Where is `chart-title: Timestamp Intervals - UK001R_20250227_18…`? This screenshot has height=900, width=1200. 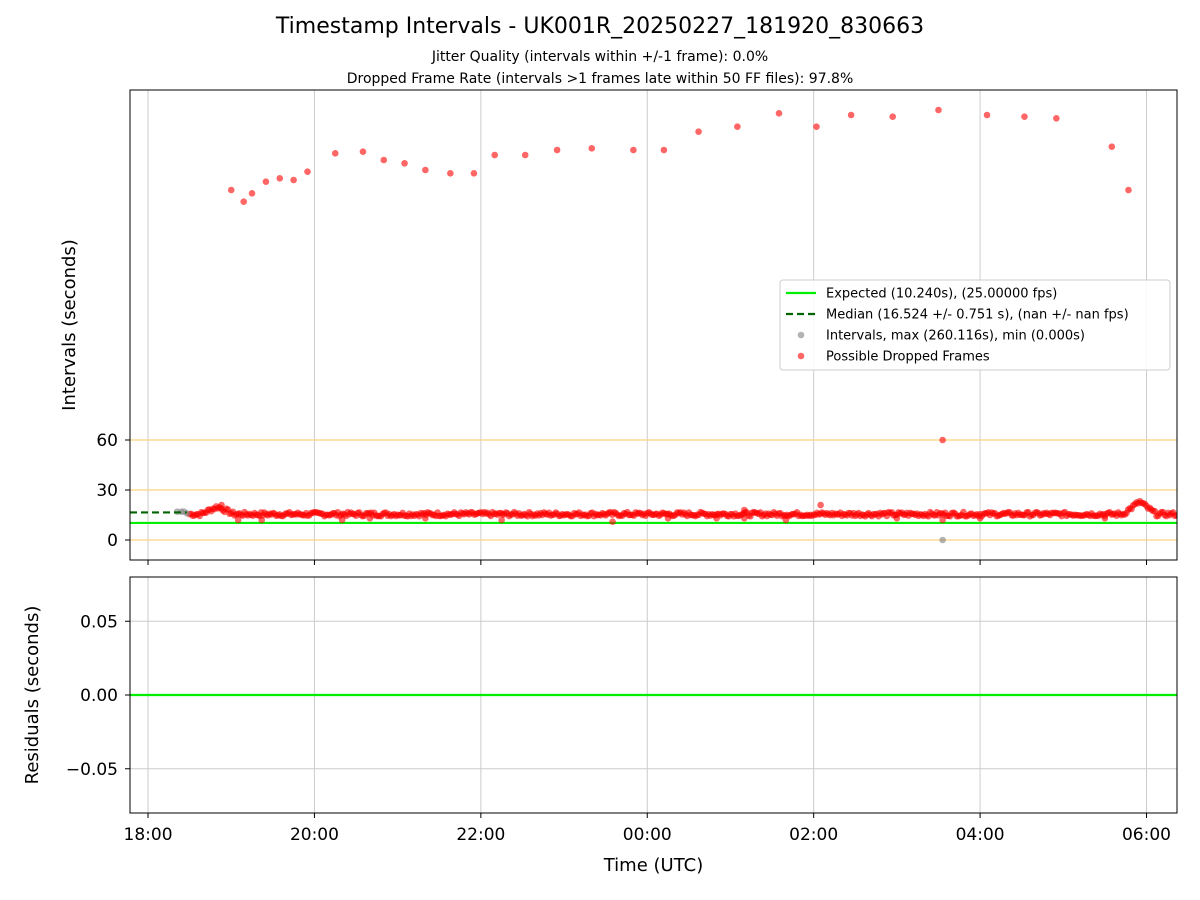
chart-title: Timestamp Intervals - UK001R_20250227_18… is located at coordinates (600, 26).